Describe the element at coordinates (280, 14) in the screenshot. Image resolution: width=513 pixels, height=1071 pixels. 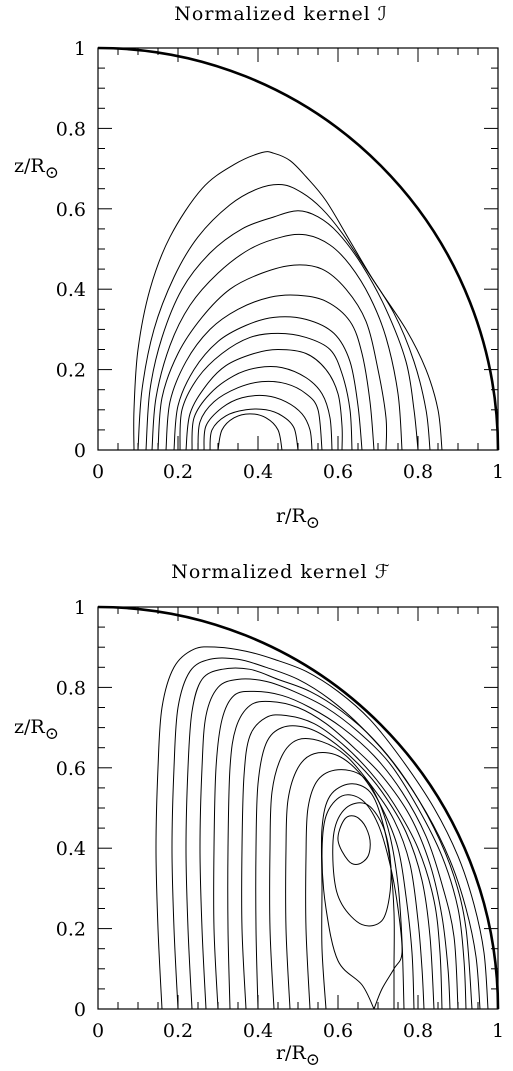
I see `panel-title: Normalized kernel ℐ` at that location.